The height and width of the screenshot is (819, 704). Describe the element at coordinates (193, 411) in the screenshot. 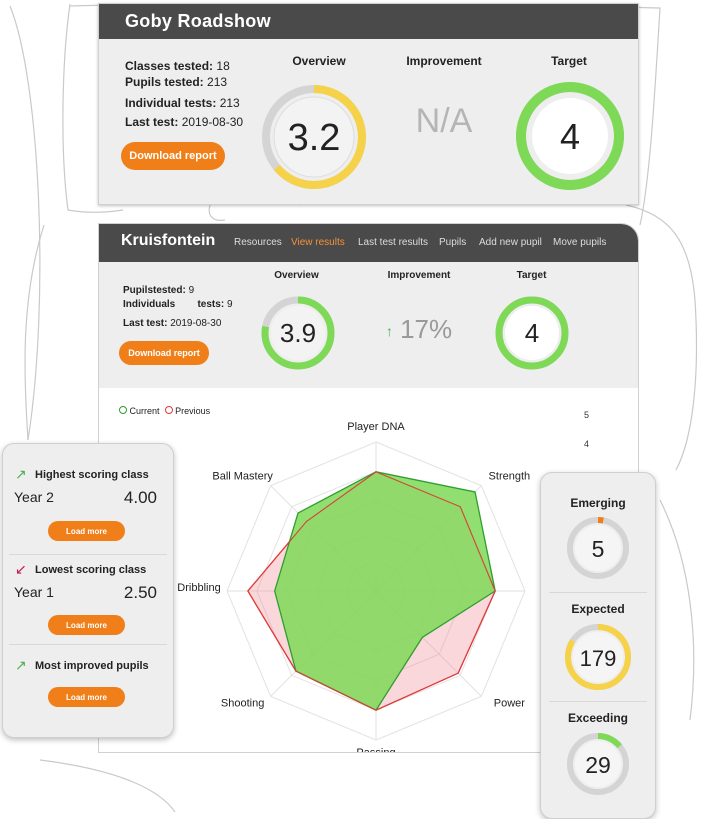

I see `legend-previous: Previous` at that location.